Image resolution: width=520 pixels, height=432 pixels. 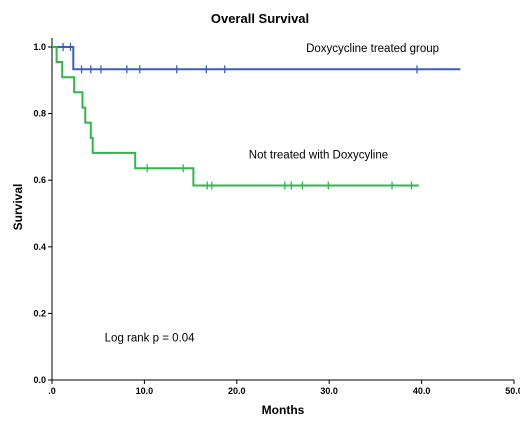 What do you see at coordinates (150, 339) in the screenshot?
I see `annotation-log-rank: Log rank p = 0.04` at bounding box center [150, 339].